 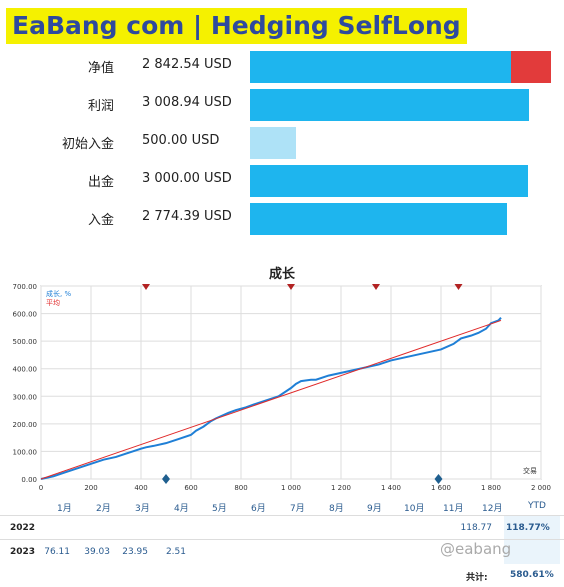 I want to click on y-tick-label: 600.00, so click(x=25, y=315).